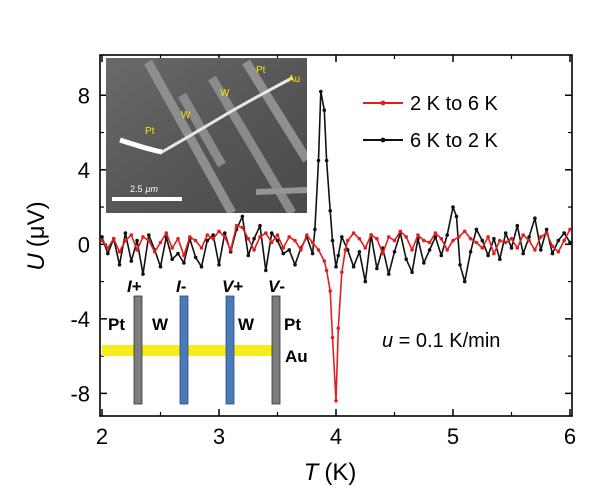 The image size is (600, 500). What do you see at coordinates (570, 436) in the screenshot?
I see `x-tick-label: 6` at bounding box center [570, 436].